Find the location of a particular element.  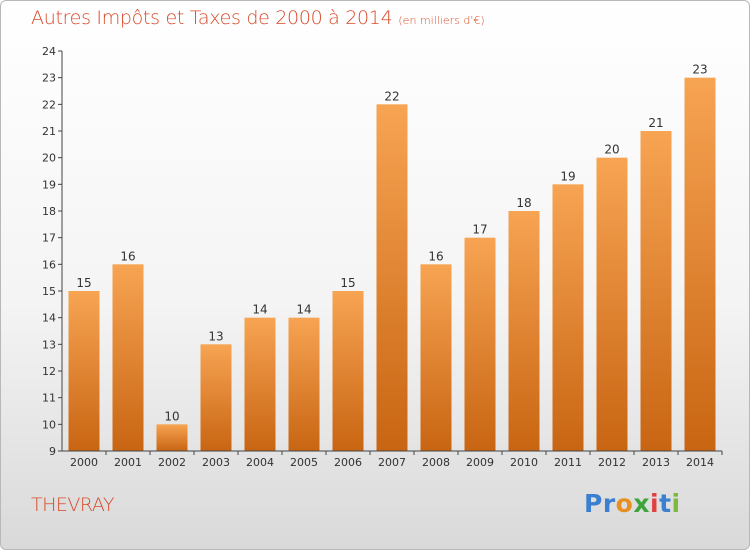

x-tick-label: 2009 is located at coordinates (480, 462).